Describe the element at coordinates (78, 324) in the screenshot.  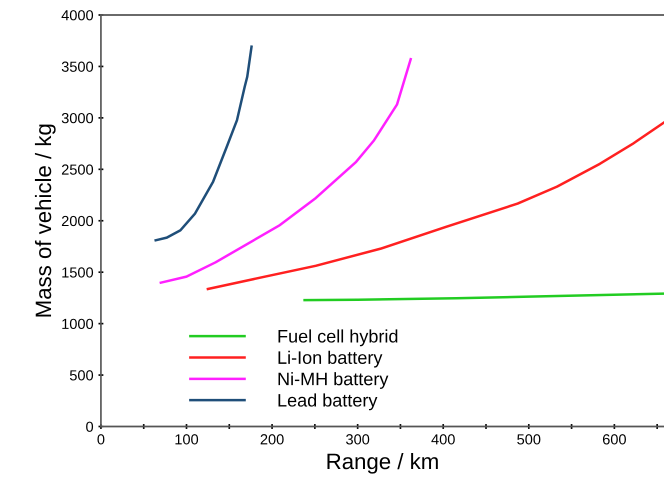
I see `y-tick-label: 1000` at that location.